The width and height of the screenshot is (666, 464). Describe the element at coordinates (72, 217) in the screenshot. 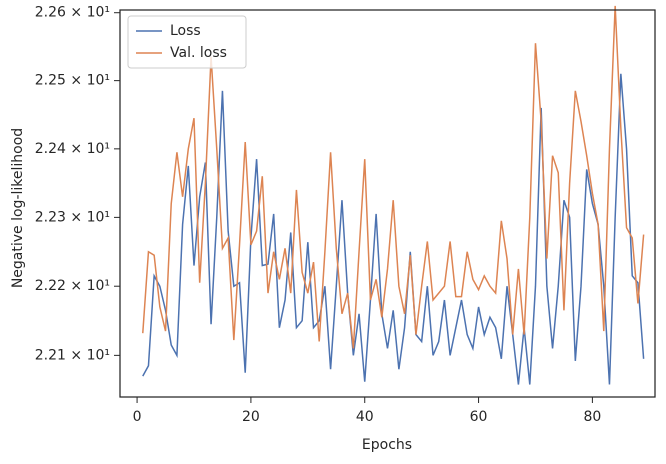

I see `y-tick-label: 2.23 × 10¹` at that location.